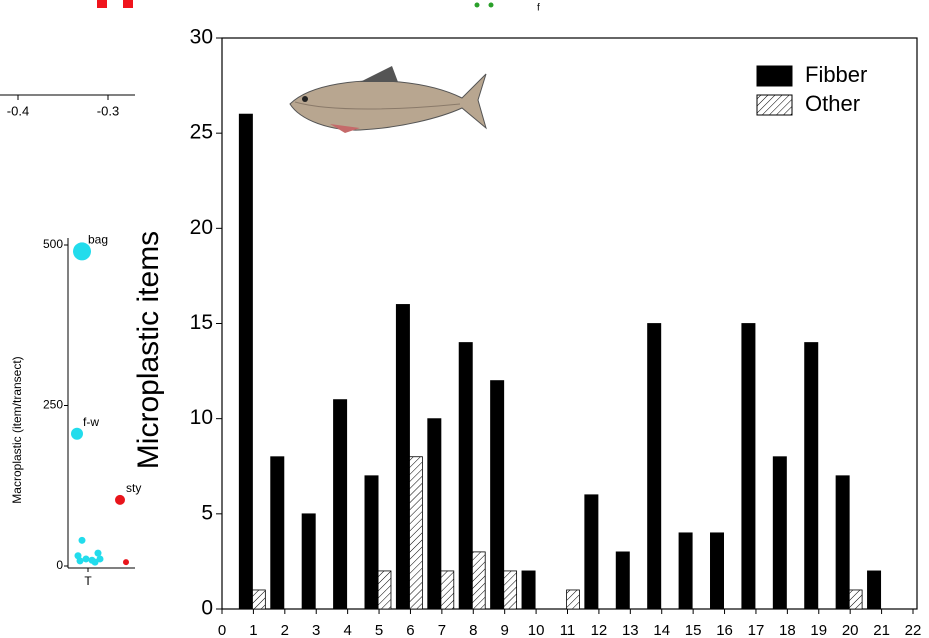  Describe the element at coordinates (88, 581) in the screenshot. I see `x-tick-label: T` at that location.